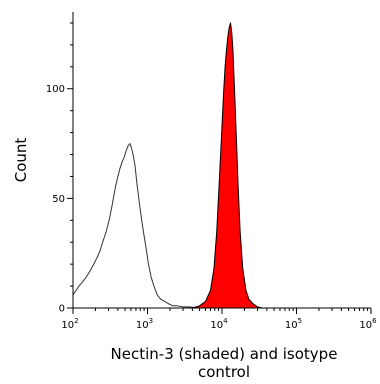  I want to click on x-tick-label: 10³, so click(144, 324).